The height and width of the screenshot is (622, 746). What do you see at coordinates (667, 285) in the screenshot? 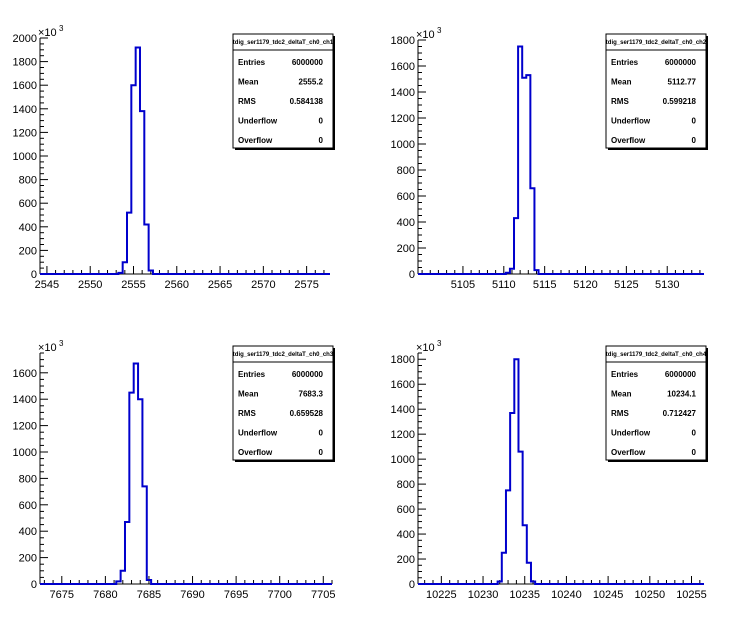
I see `x-tick-label: 5130` at bounding box center [667, 285].